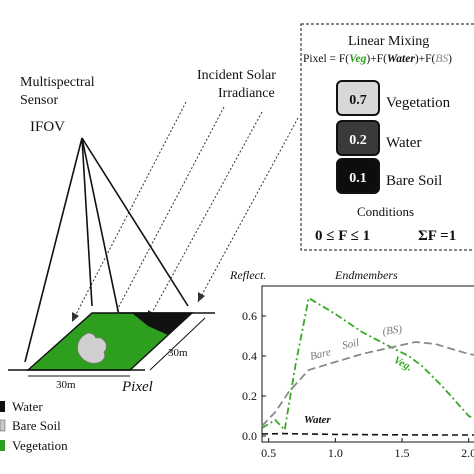 This screenshot has height=474, width=474. I want to click on eq-suffix: ), so click(450, 59).